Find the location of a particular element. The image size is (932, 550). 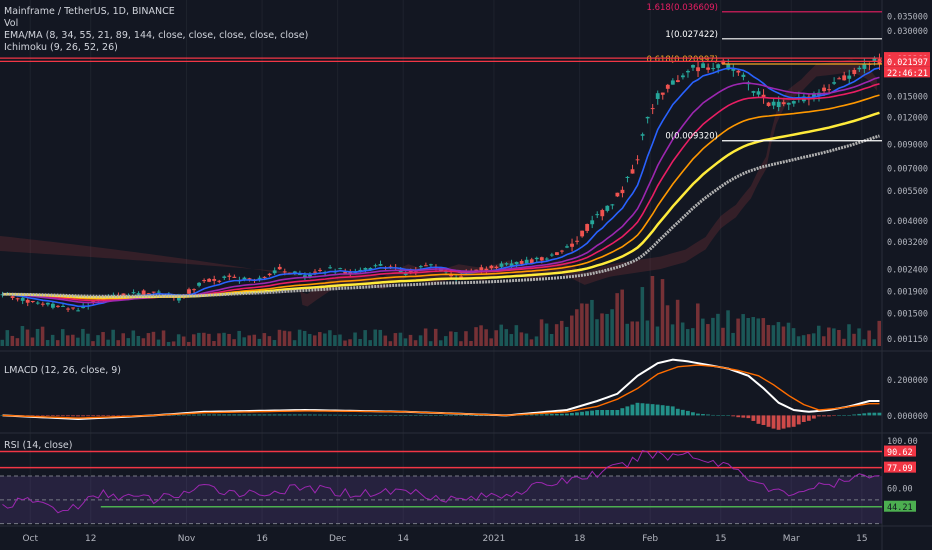

time-axis-label: Oct is located at coordinates (30, 539).